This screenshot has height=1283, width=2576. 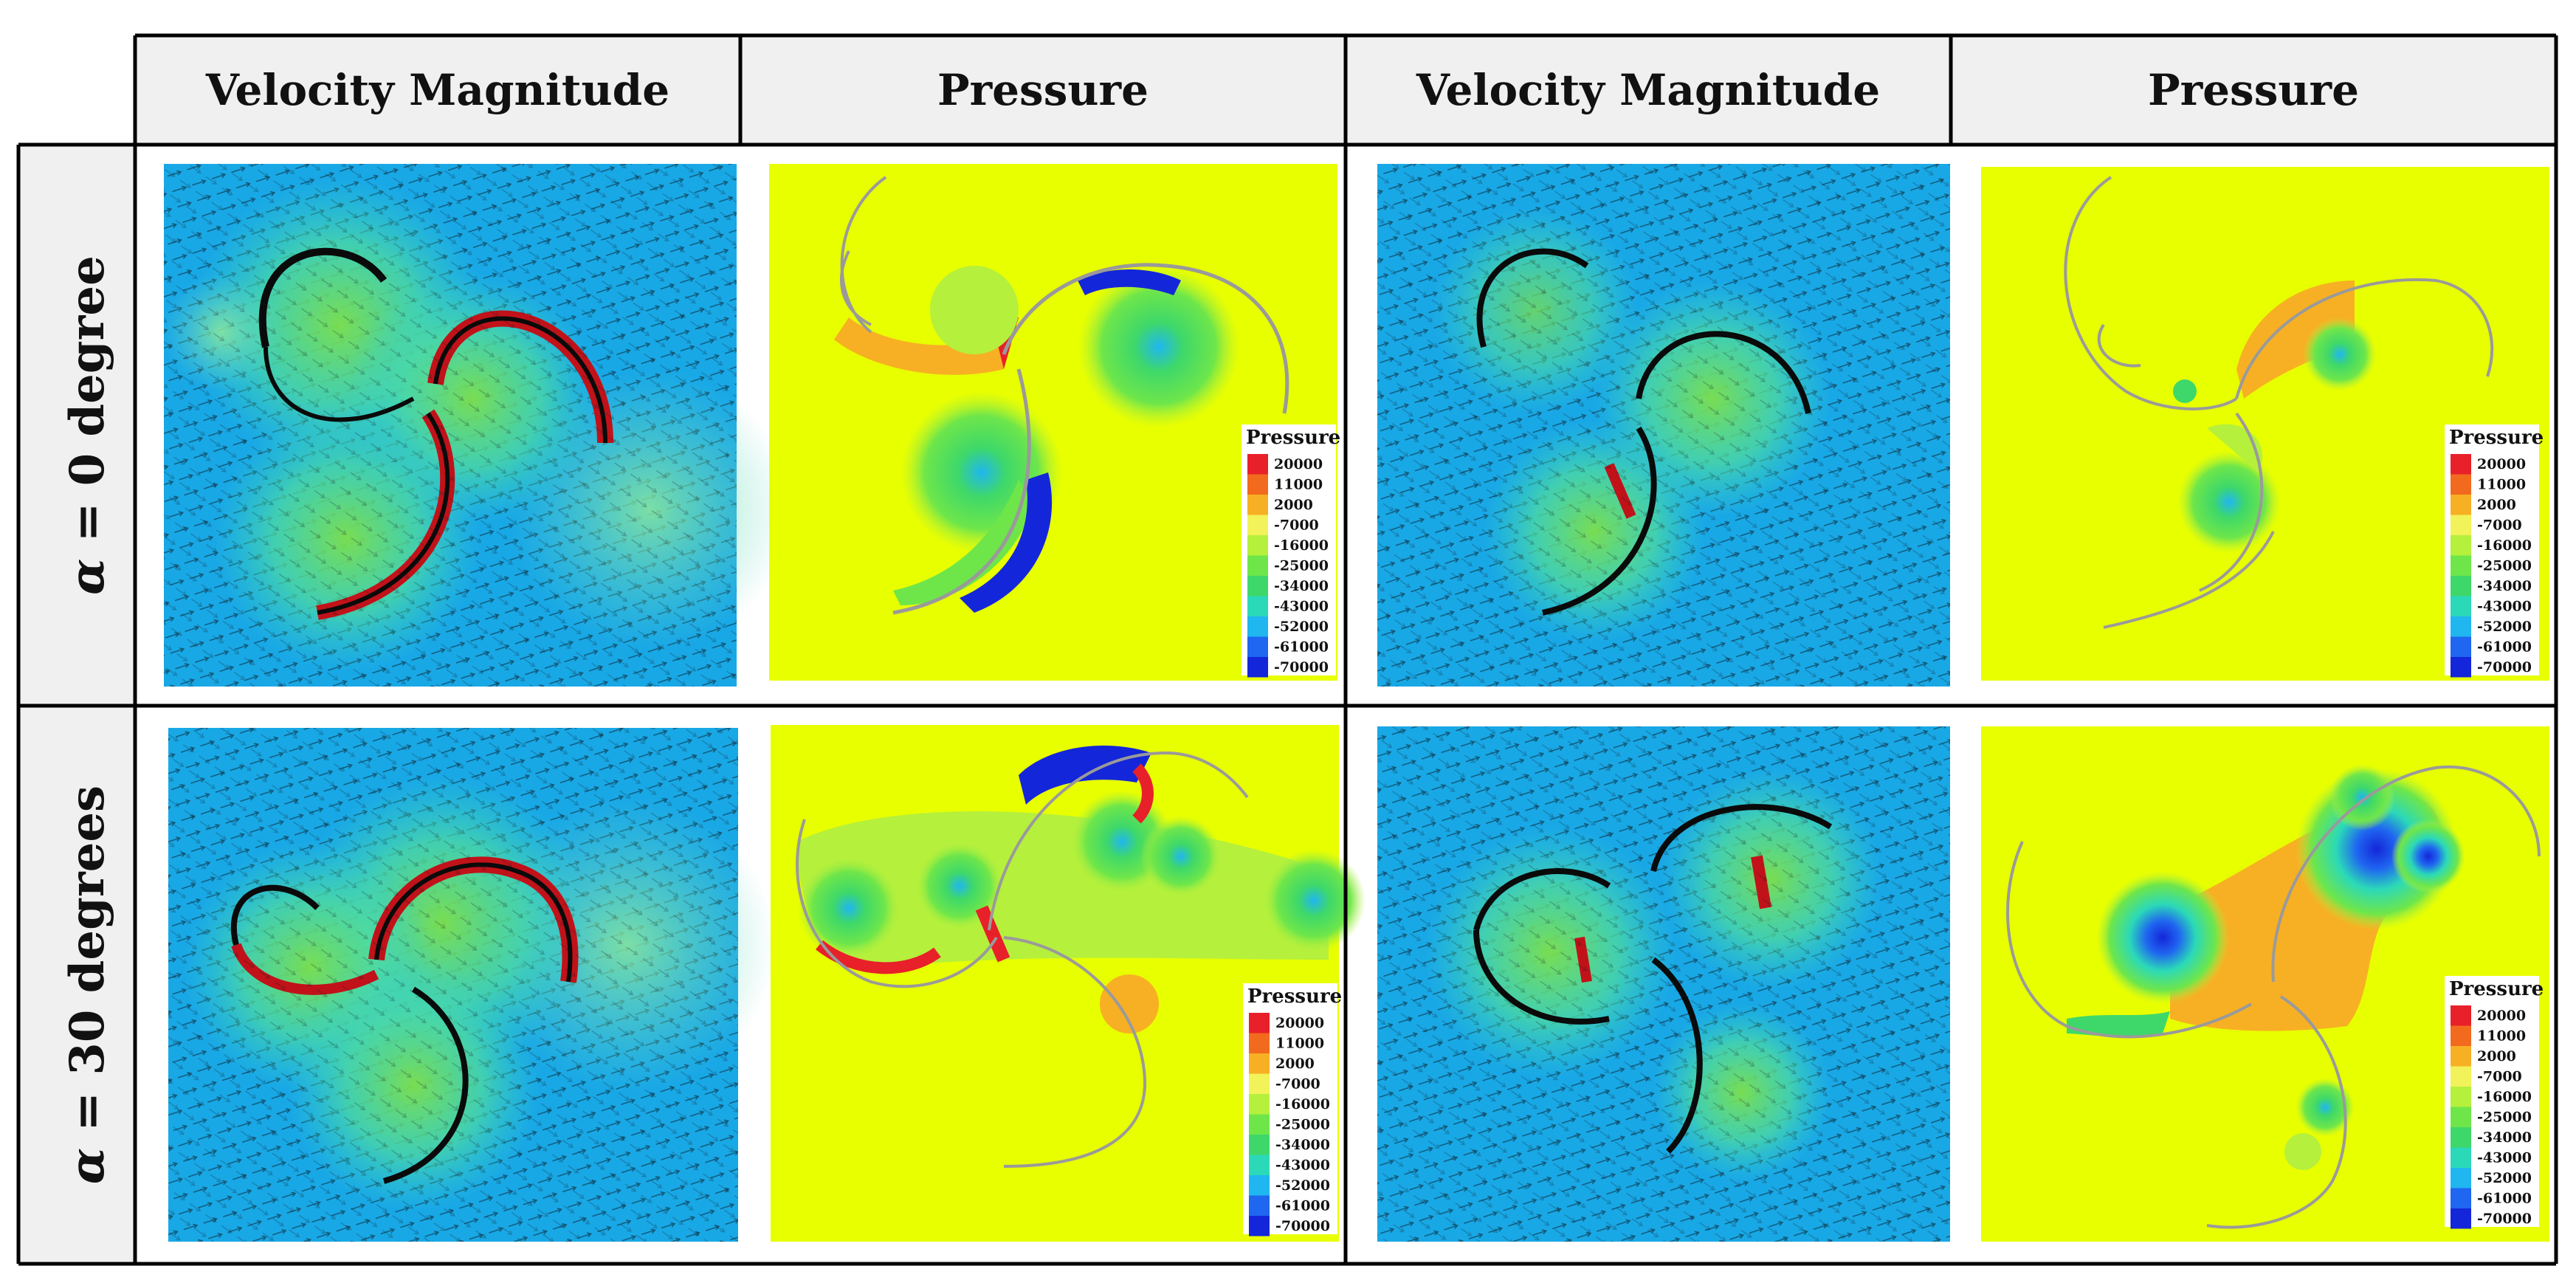 I want to click on column-header-velocity-2: Velocity Magnitude, so click(x=1648, y=90).